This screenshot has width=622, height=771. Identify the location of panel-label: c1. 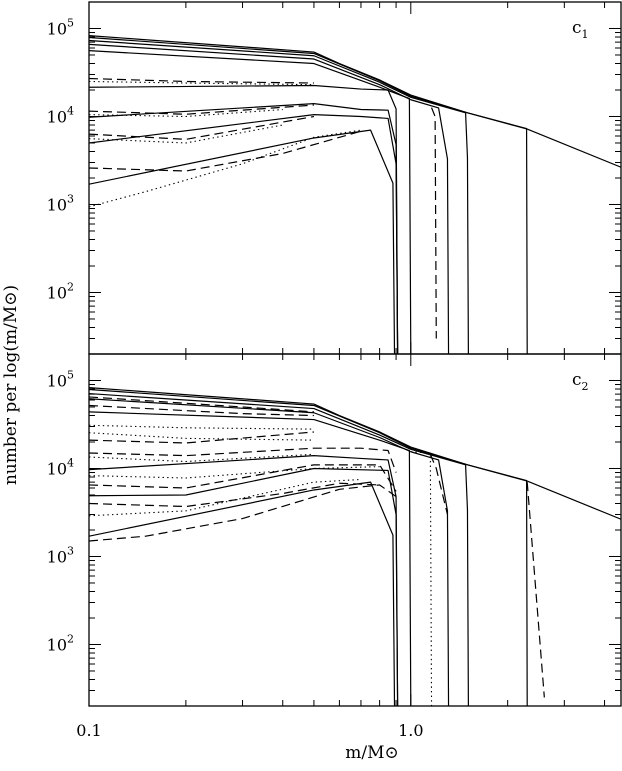
(580, 29).